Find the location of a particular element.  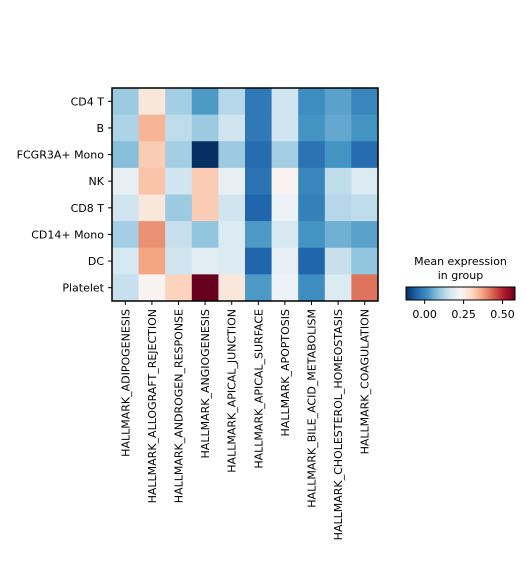

colorbar-tick-label: 0.25 is located at coordinates (463, 314).